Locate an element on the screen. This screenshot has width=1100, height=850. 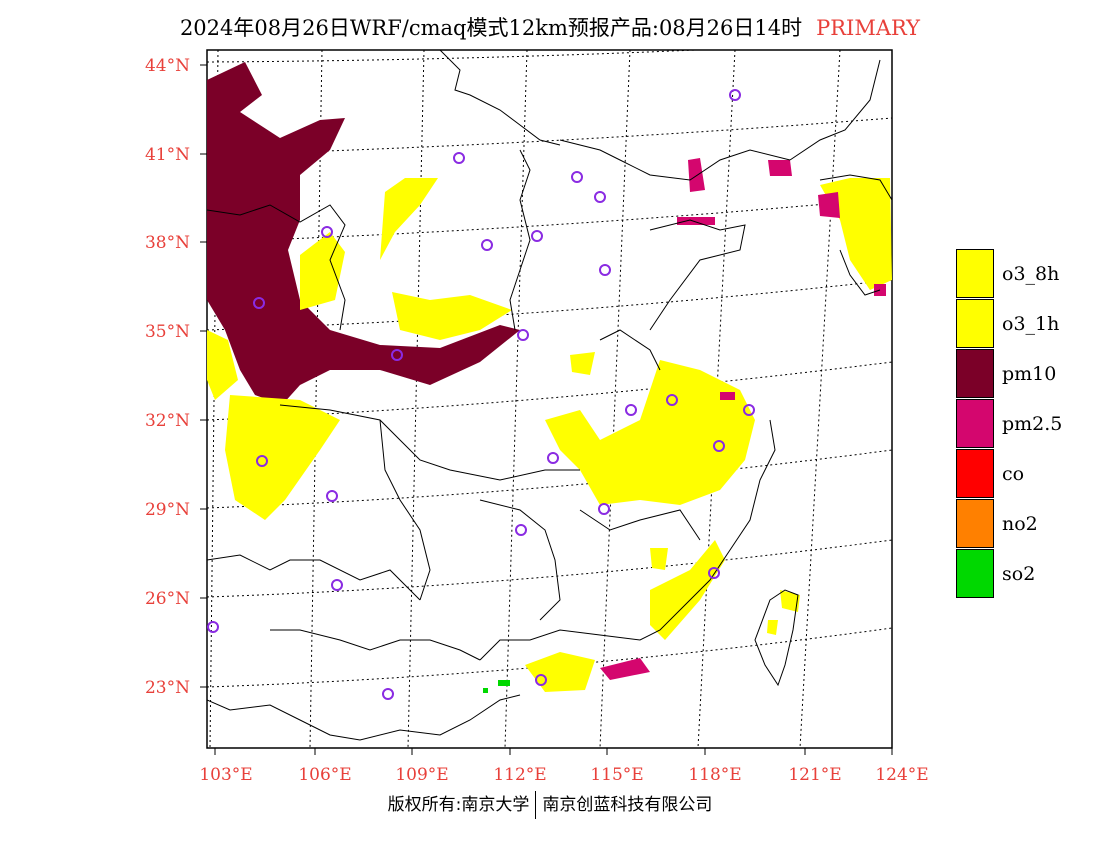
legend-item-so2: so2 is located at coordinates (1026, 574).